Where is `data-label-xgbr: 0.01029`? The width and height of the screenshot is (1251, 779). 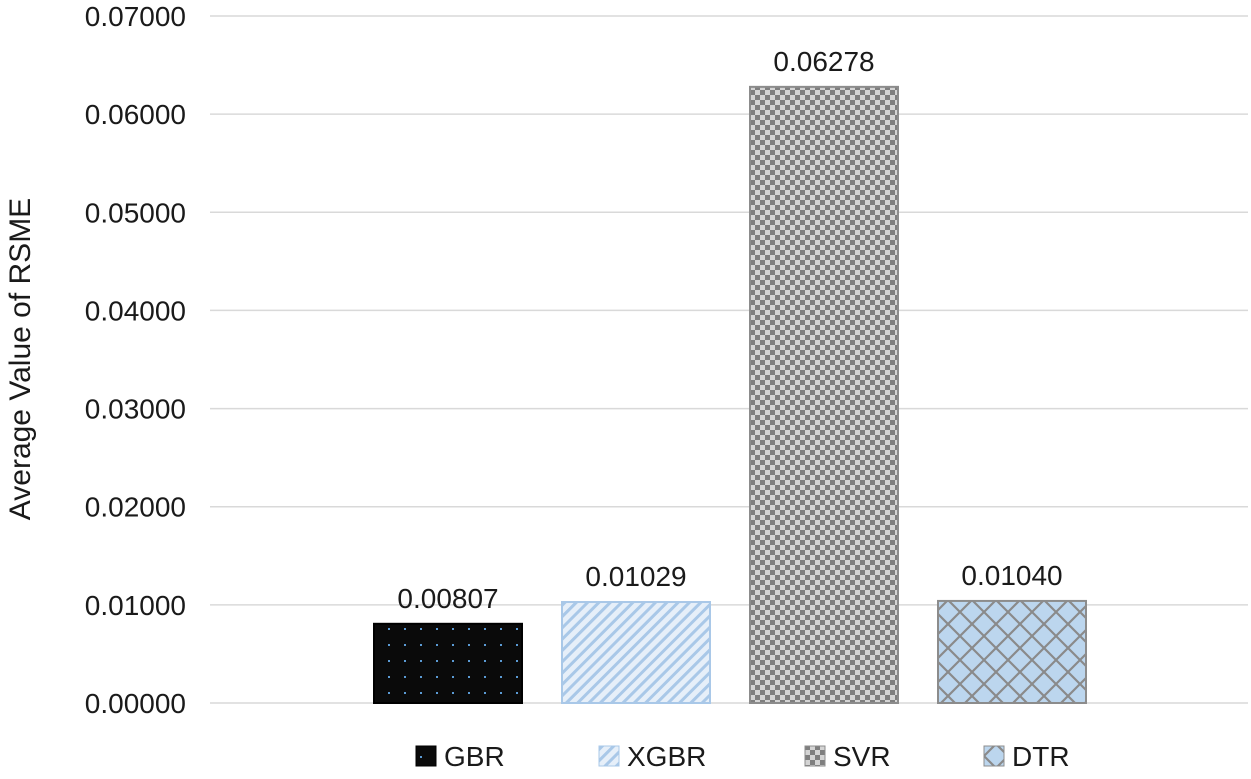 data-label-xgbr: 0.01029 is located at coordinates (635, 576).